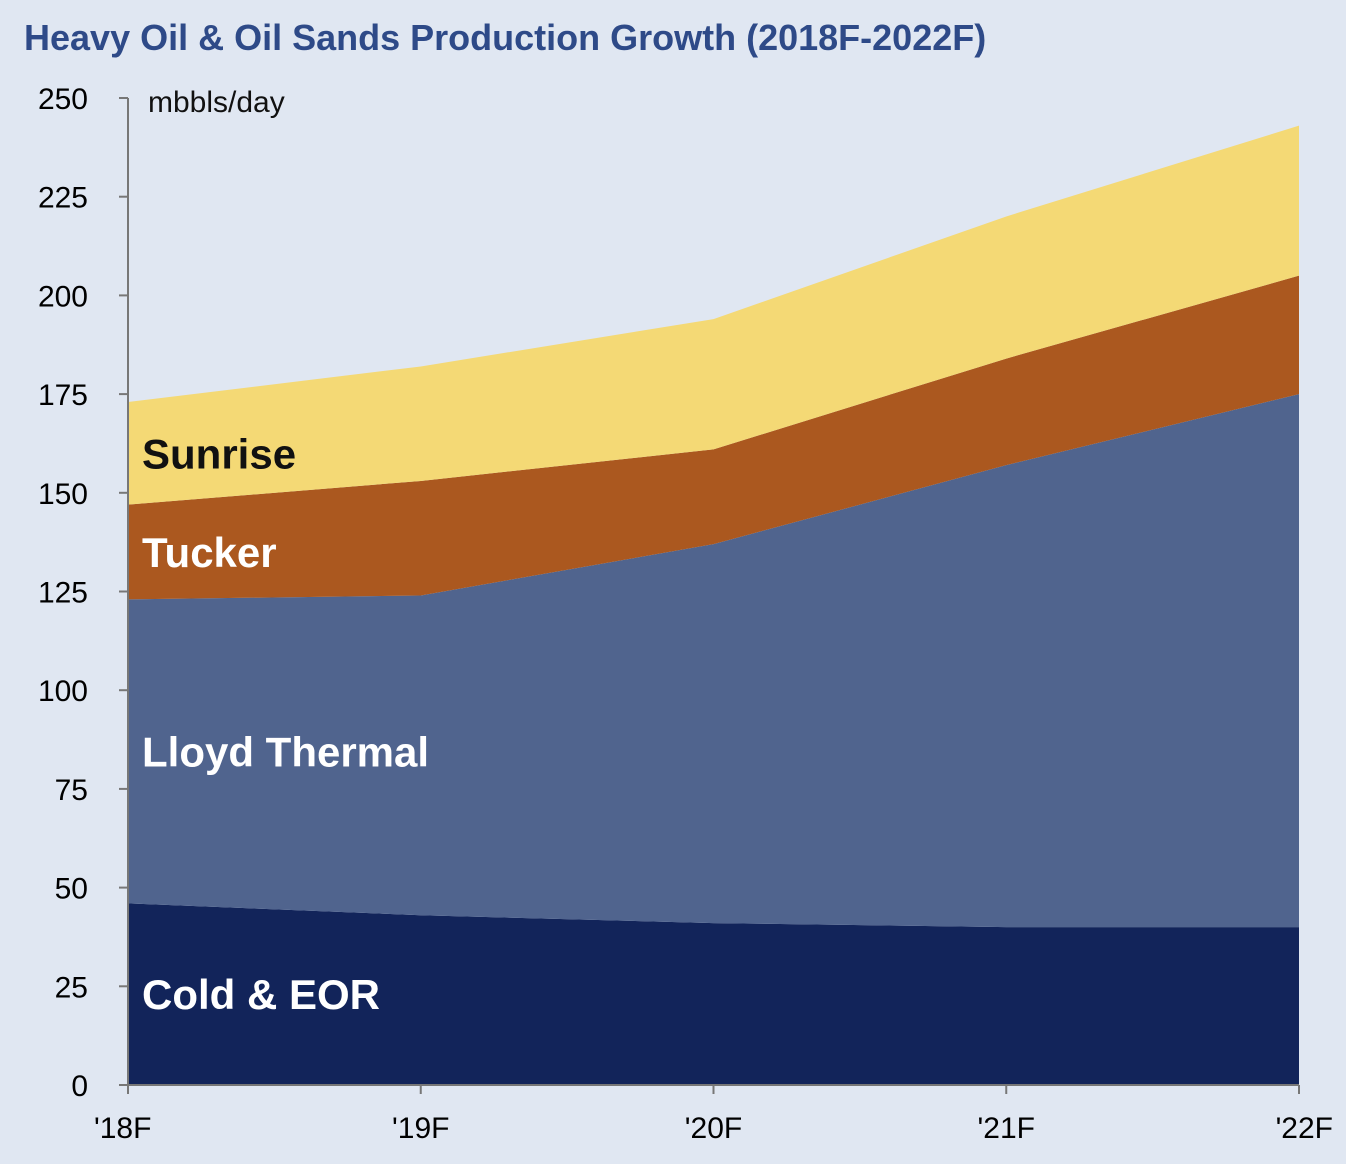 The image size is (1346, 1164). Describe the element at coordinates (285, 751) in the screenshot. I see `series-label-lloyd-thermal: Lloyd Thermal` at that location.